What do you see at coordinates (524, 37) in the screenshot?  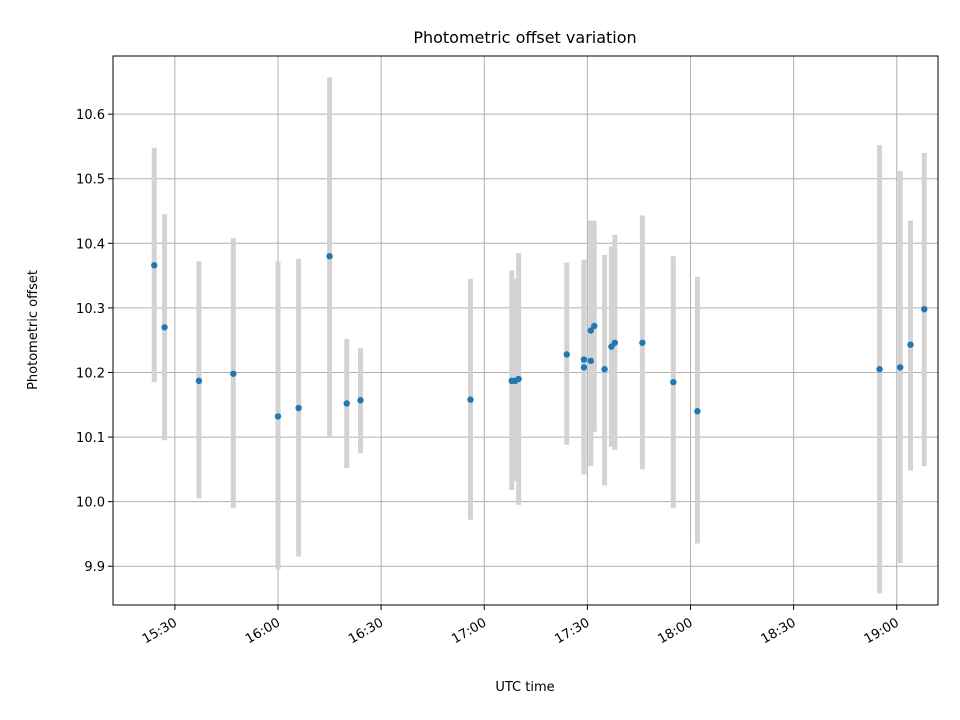 I see `chart-title: Photometric offset variation` at bounding box center [524, 37].